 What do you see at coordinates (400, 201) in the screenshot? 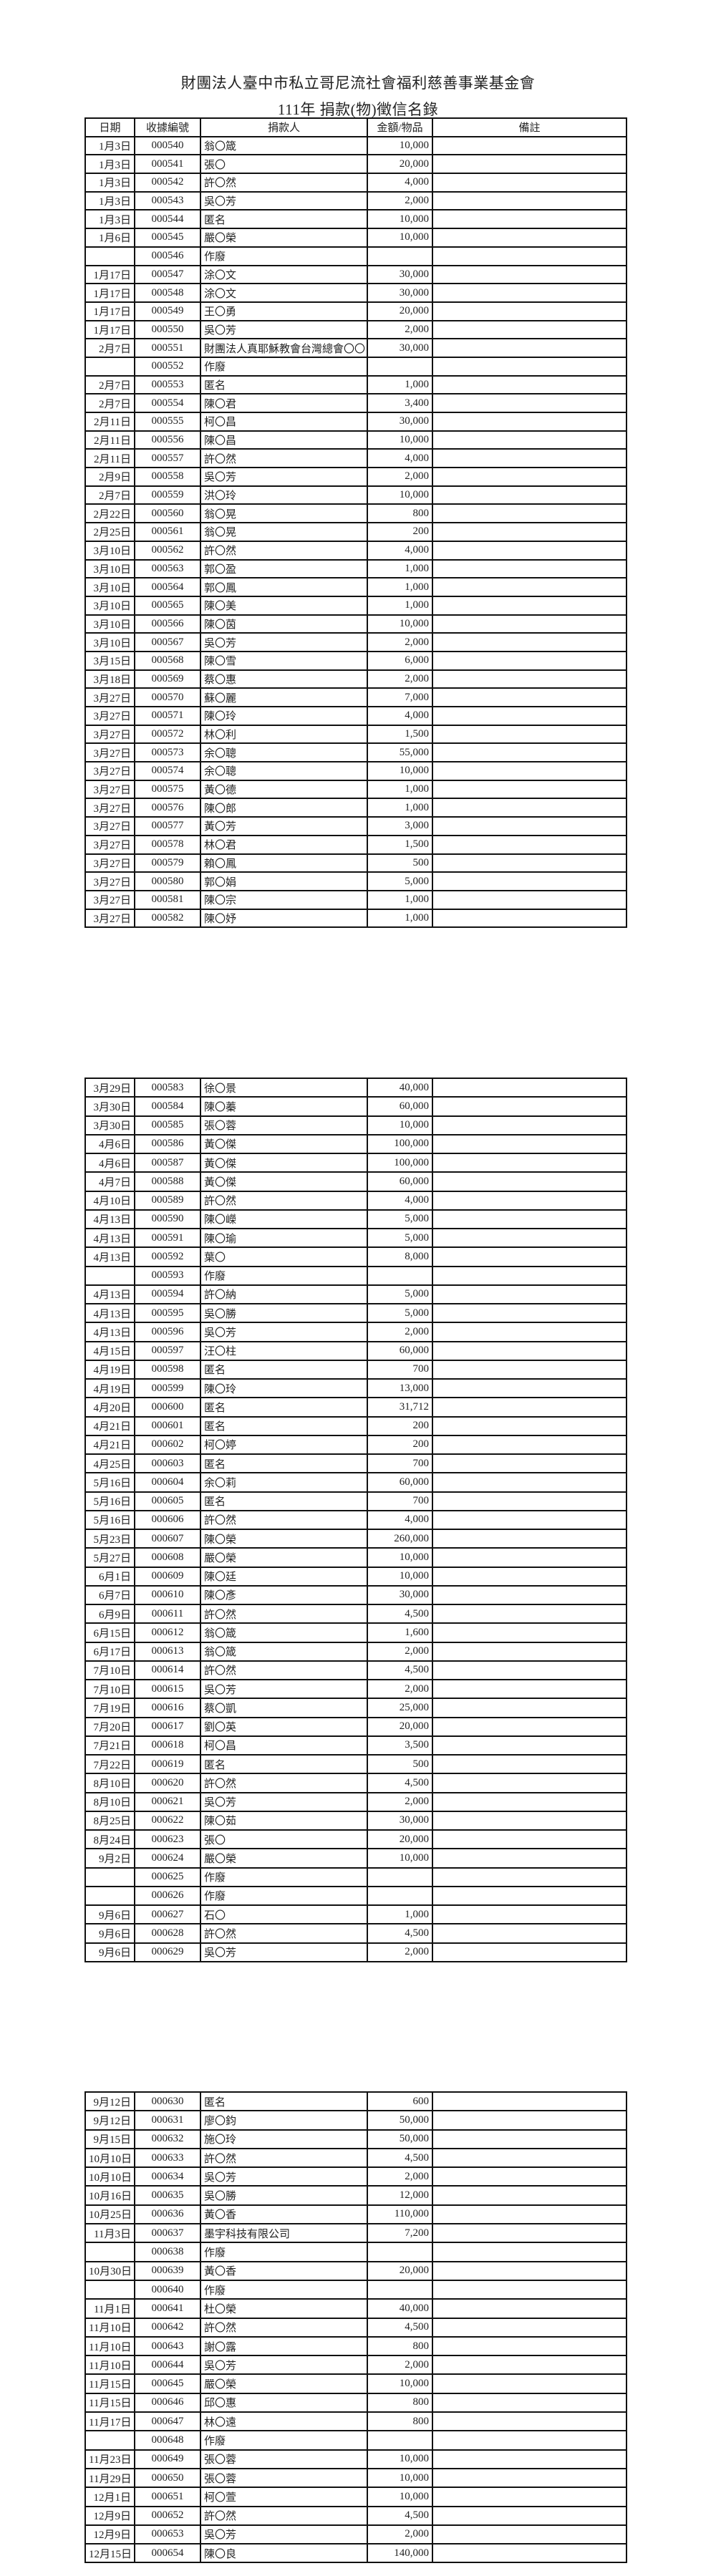
I see `amount-cell: 2,000` at bounding box center [400, 201].